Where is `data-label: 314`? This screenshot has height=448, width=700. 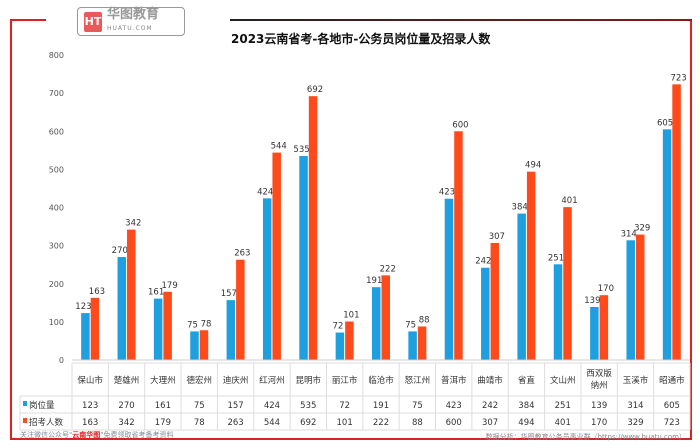 data-label: 314 is located at coordinates (629, 234).